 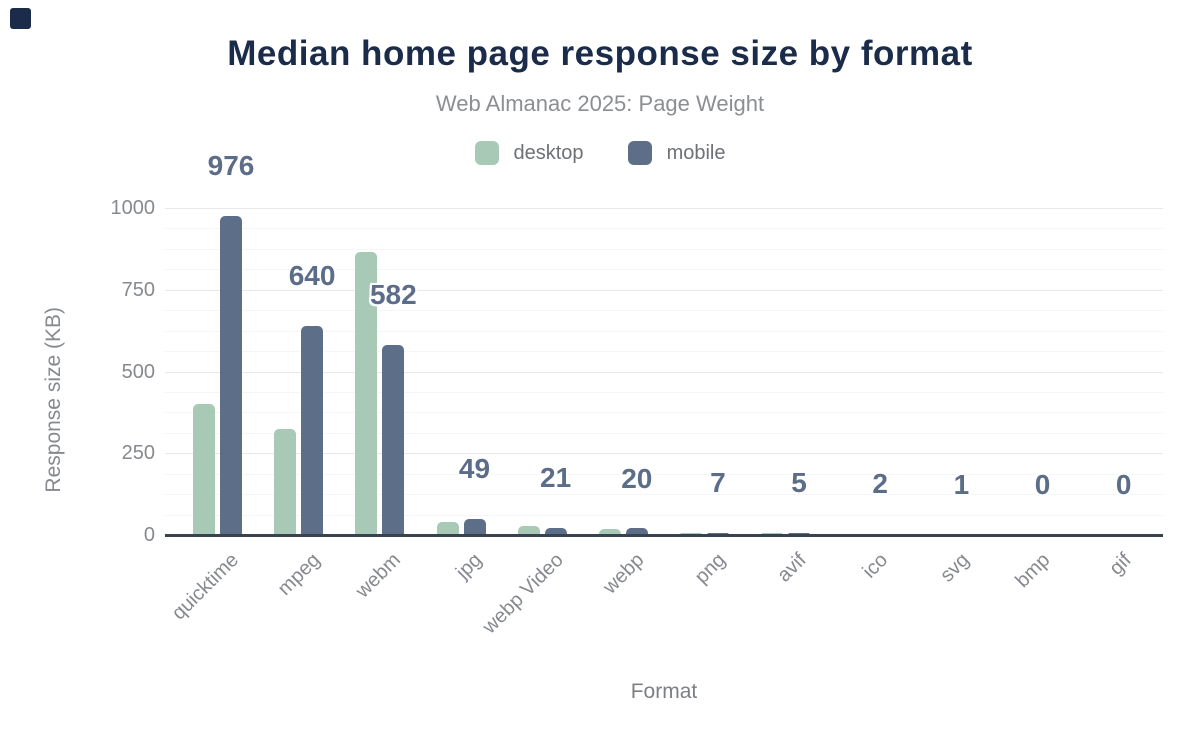 I want to click on bar-mobile-webm, so click(x=393, y=440).